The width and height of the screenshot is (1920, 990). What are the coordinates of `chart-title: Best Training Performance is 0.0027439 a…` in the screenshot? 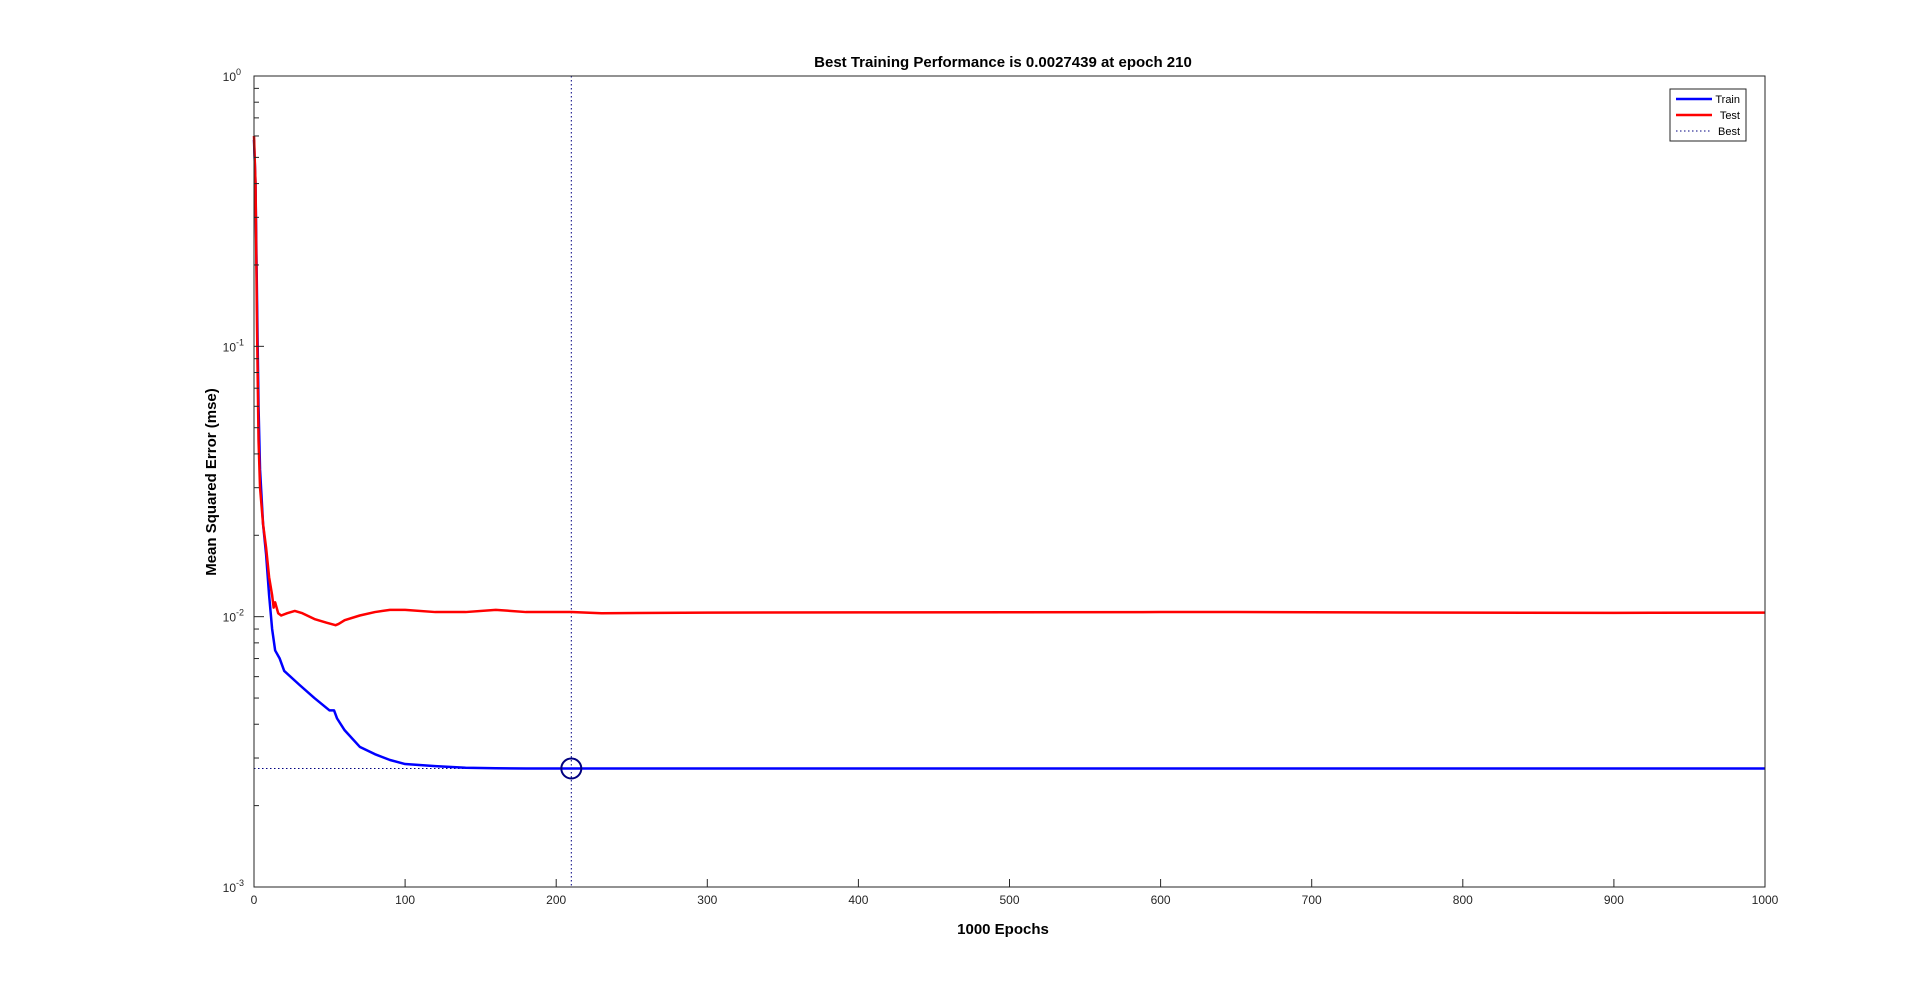 It's located at (1003, 62).